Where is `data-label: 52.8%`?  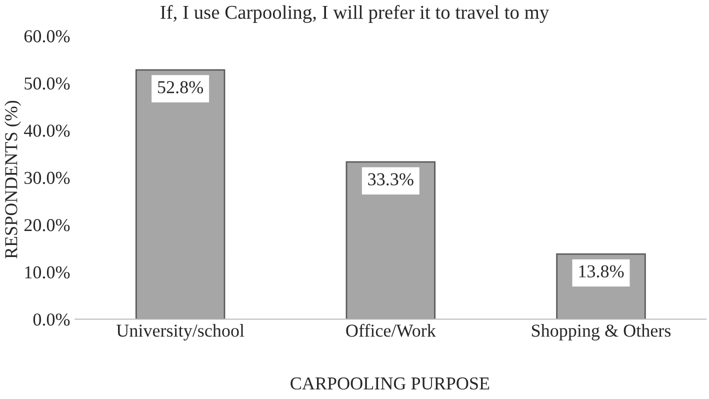 data-label: 52.8% is located at coordinates (181, 87).